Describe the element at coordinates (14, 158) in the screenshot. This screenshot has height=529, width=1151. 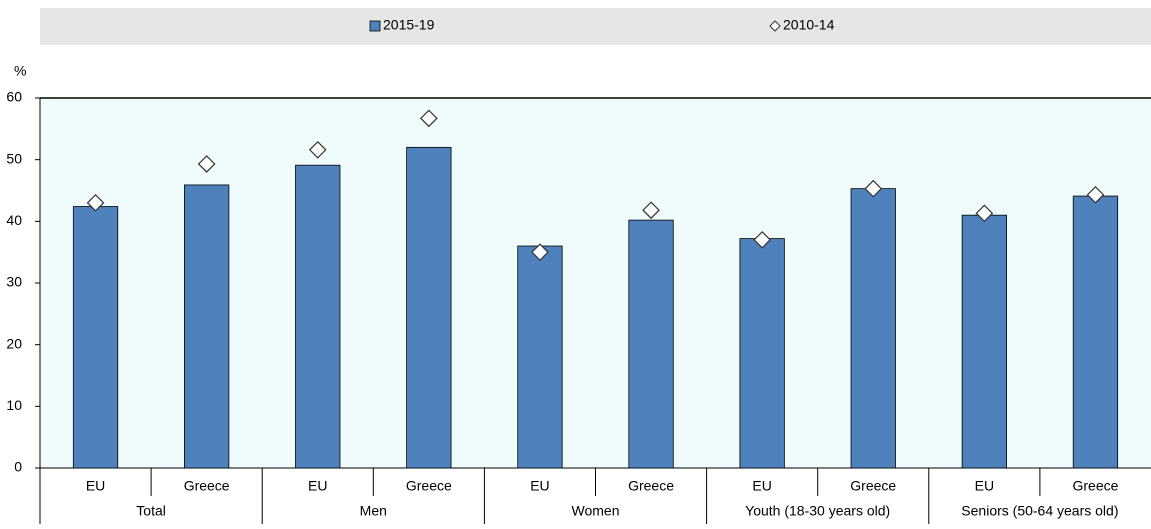
I see `y-tick-label: 50` at that location.